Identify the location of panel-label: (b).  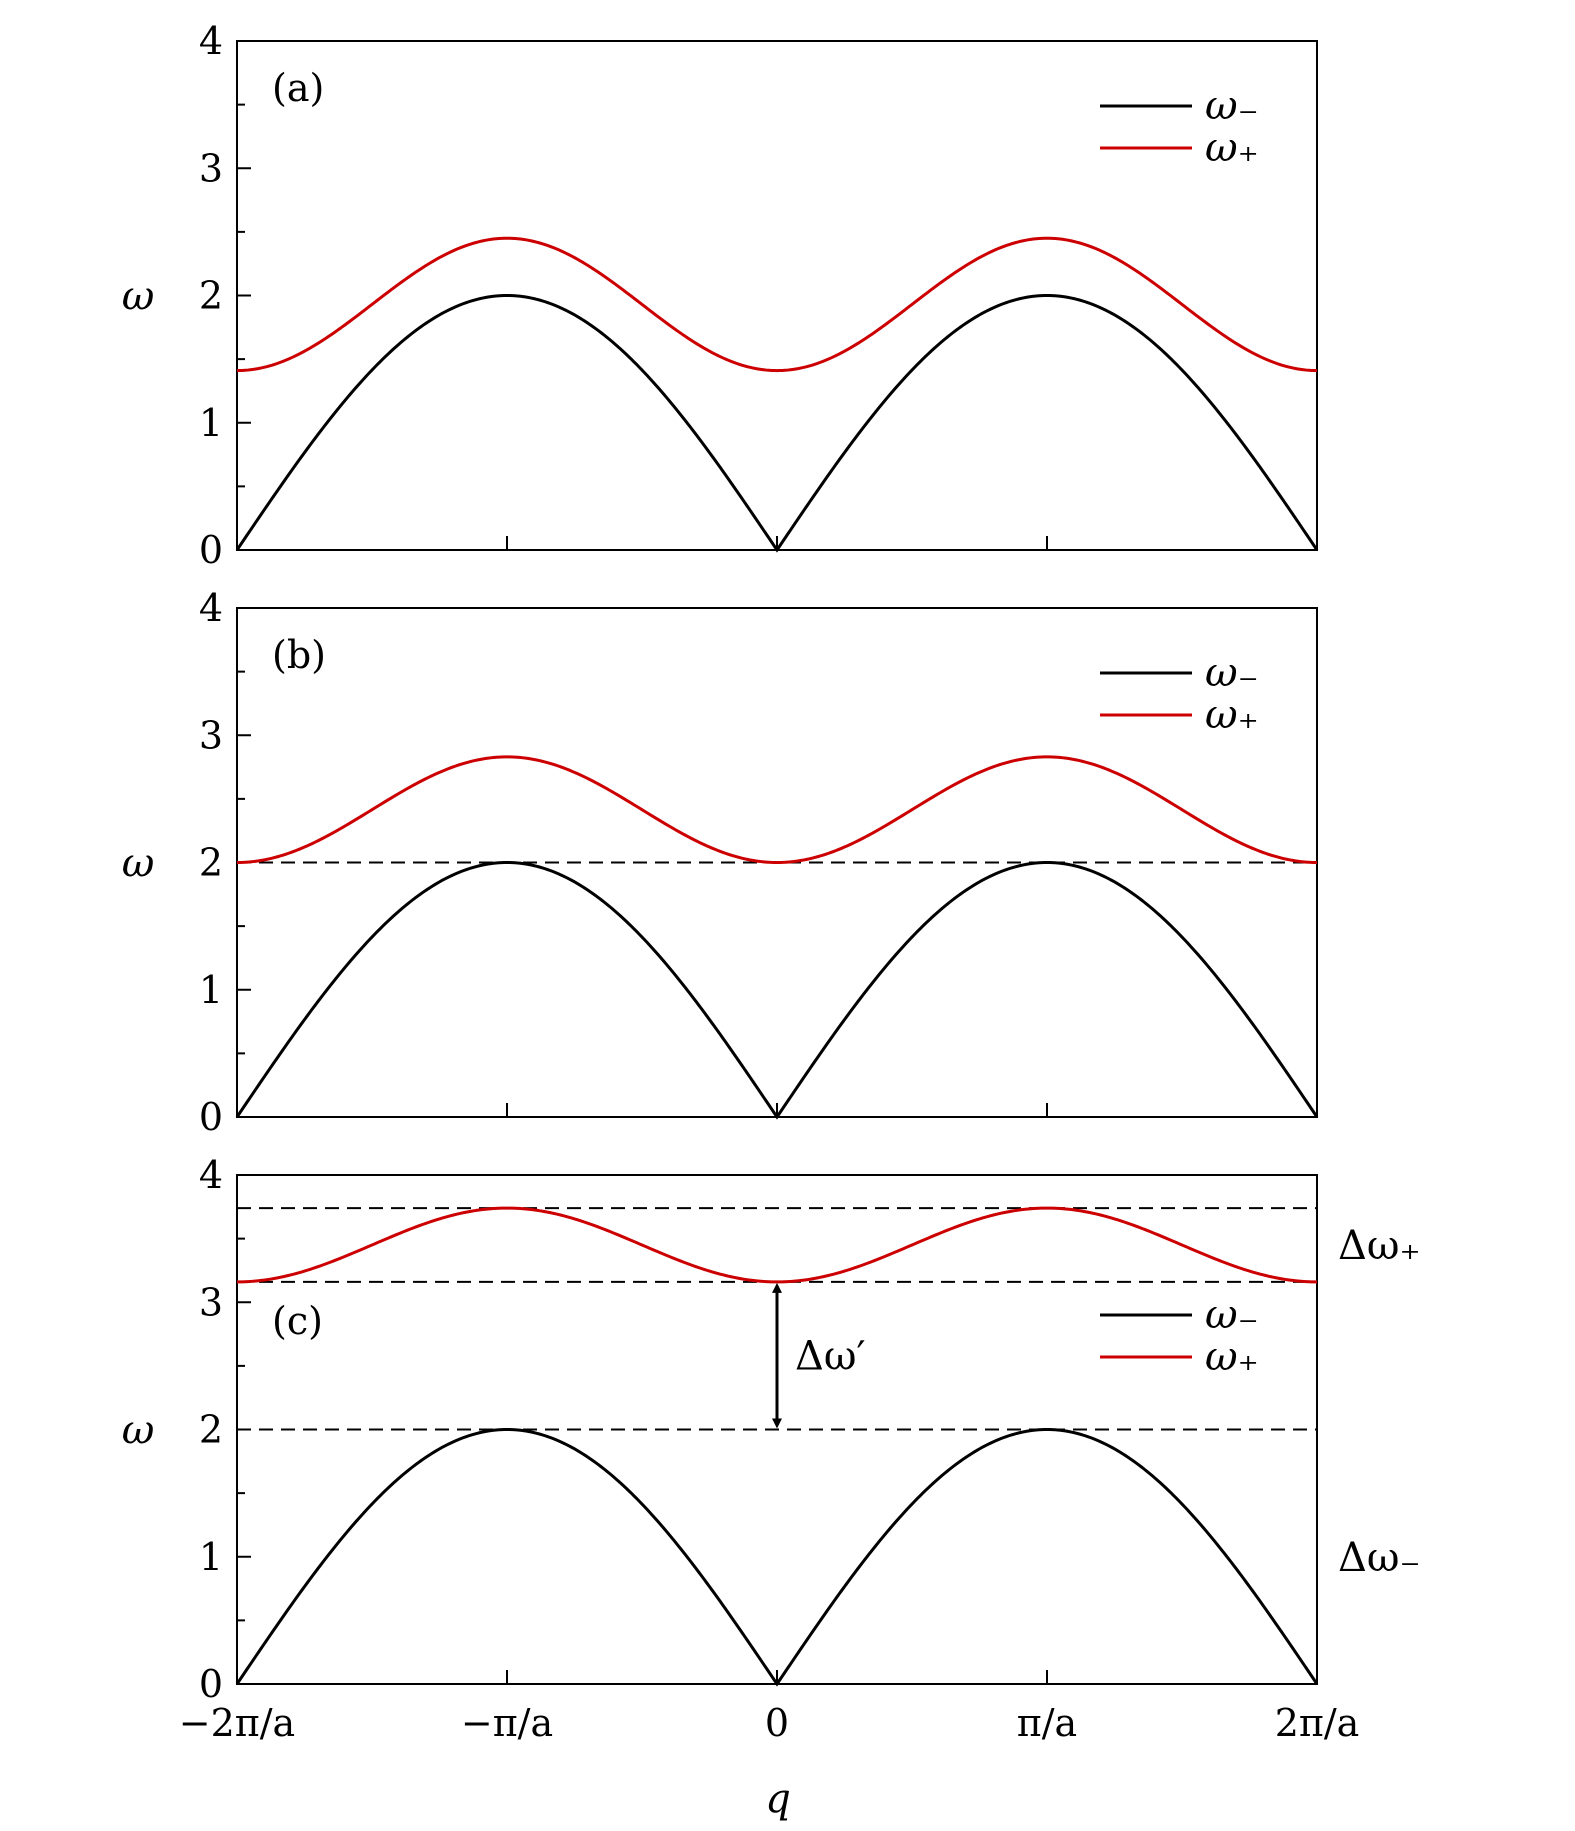
(299, 655).